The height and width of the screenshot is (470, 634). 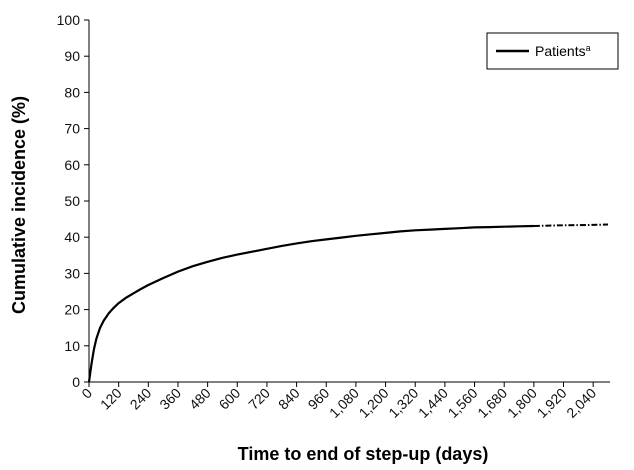 I want to click on x-tick-label: 360, so click(x=170, y=399).